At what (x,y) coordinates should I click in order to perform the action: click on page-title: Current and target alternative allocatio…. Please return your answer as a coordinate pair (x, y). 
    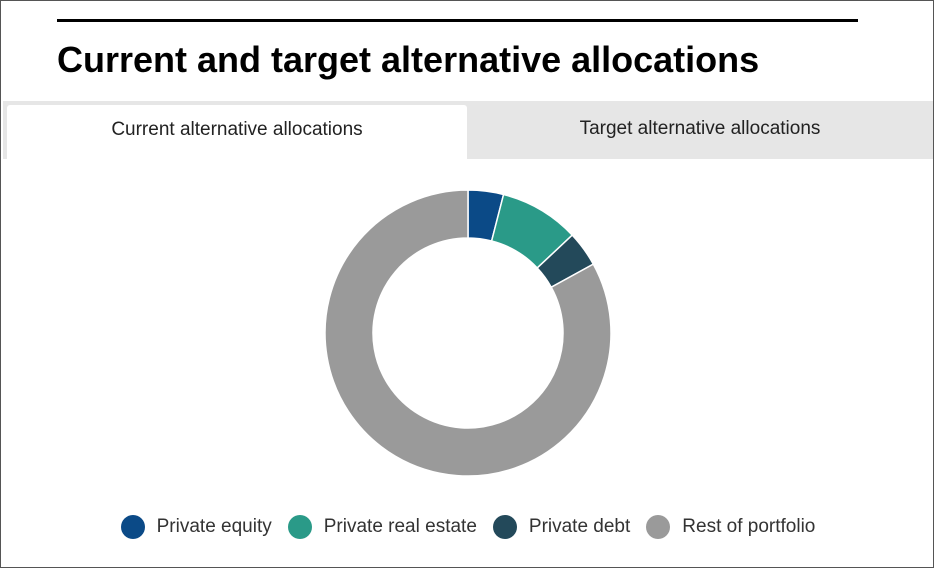
    Looking at the image, I should click on (408, 59).